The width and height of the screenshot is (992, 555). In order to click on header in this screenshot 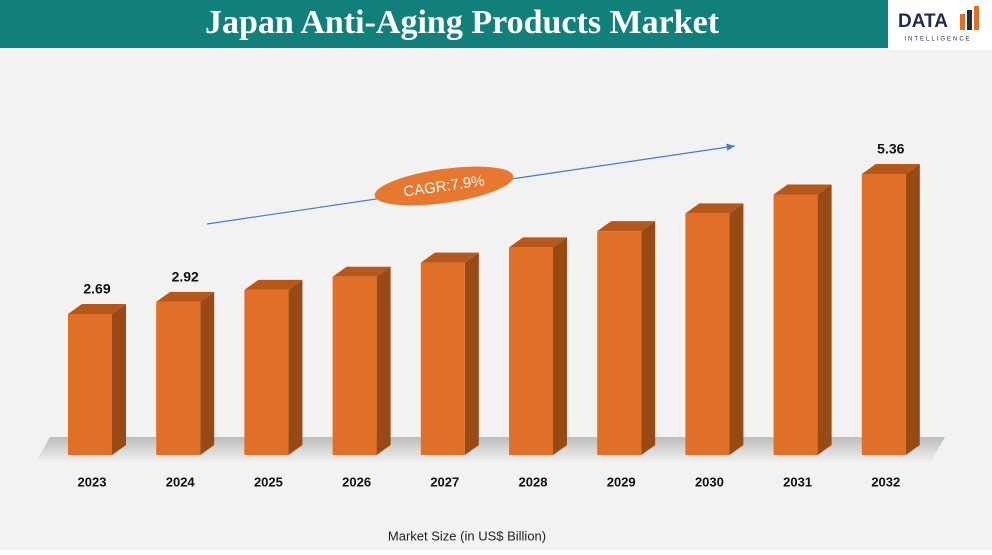, I will do `click(496, 24)`.